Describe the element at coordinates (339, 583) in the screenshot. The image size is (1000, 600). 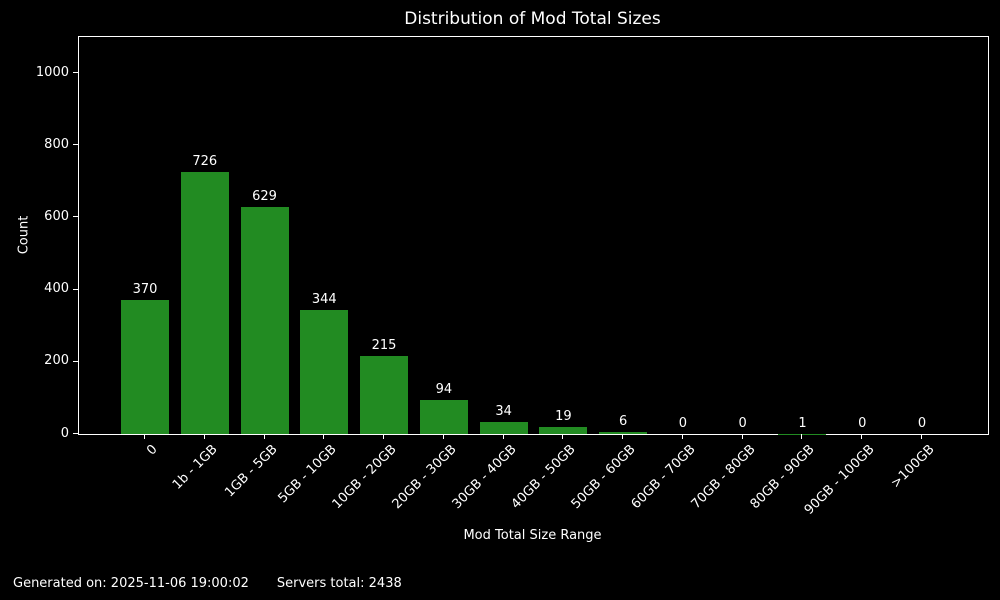
I see `servers-total-text: Servers total: 2438` at that location.